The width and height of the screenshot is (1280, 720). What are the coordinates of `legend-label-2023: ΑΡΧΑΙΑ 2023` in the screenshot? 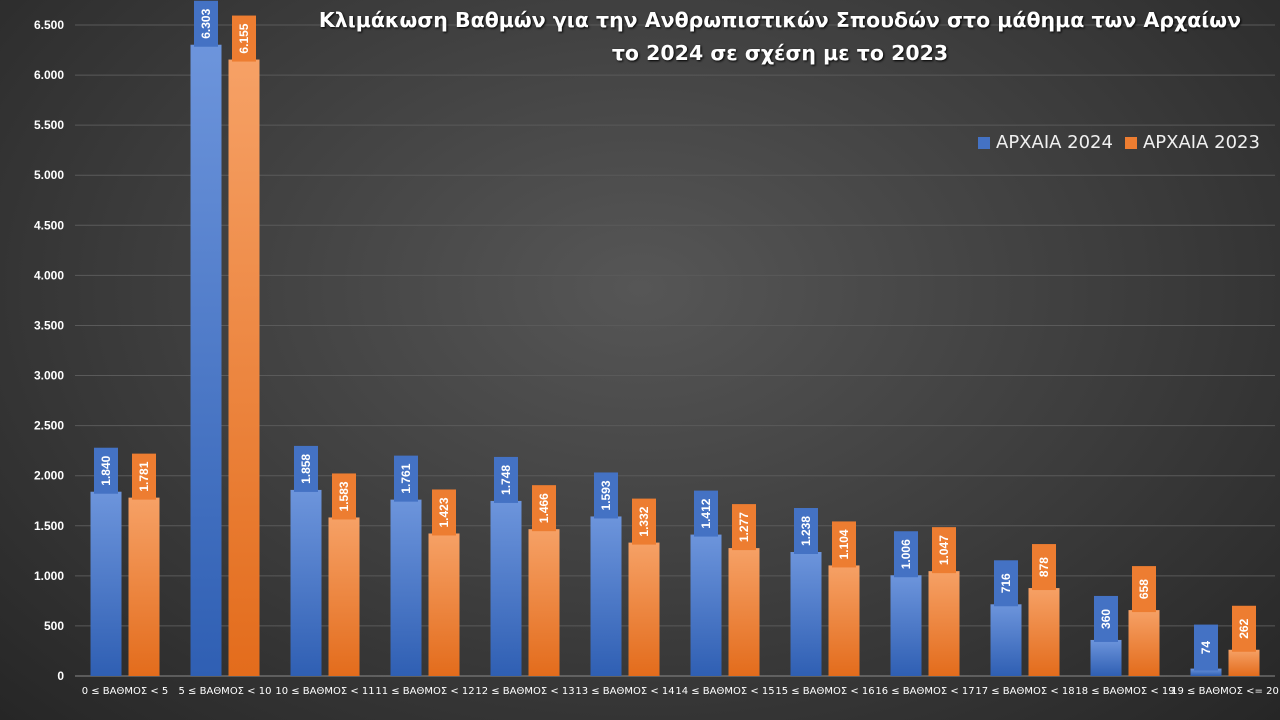 It's located at (1201, 142).